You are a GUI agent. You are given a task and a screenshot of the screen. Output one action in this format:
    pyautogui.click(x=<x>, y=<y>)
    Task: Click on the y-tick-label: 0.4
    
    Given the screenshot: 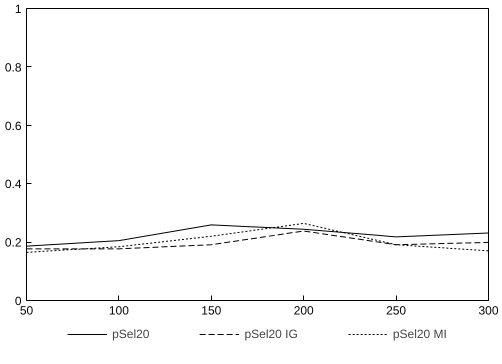 What is the action you would take?
    pyautogui.click(x=13, y=184)
    